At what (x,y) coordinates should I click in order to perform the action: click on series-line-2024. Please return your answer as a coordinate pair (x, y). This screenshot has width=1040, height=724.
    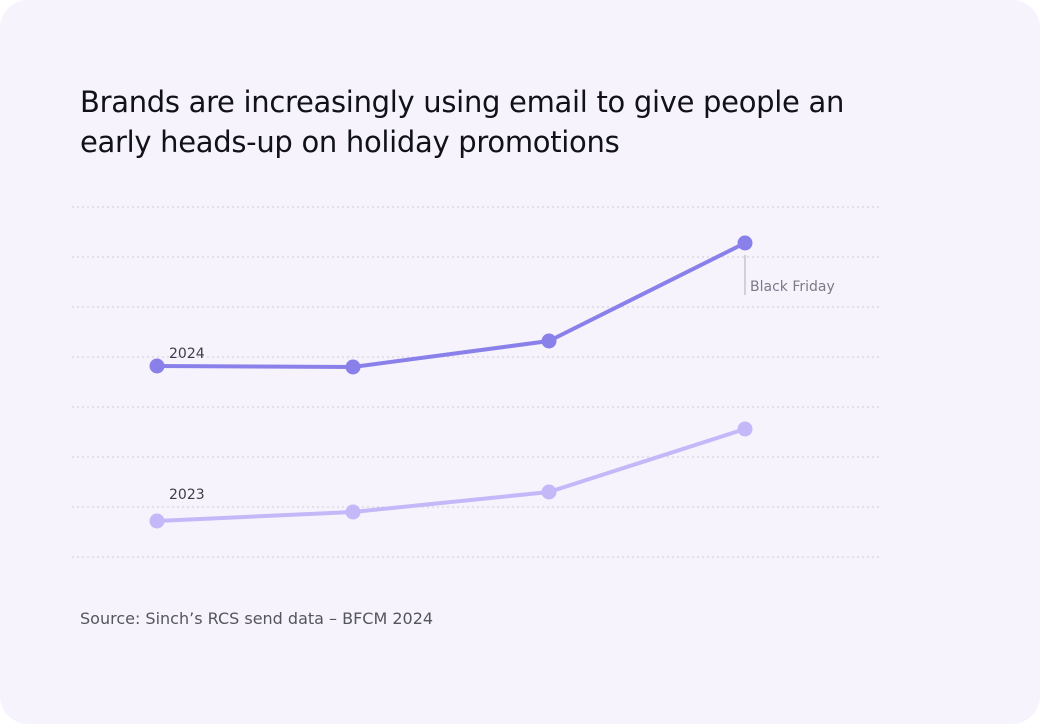
    Looking at the image, I should click on (451, 305).